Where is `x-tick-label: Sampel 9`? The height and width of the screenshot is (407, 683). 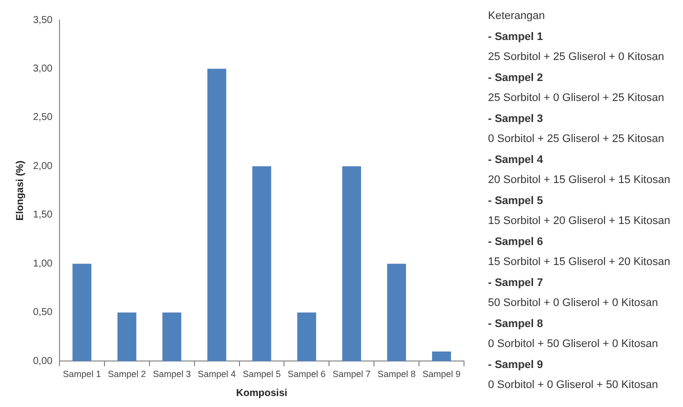
x-tick-label: Sampel 9 is located at coordinates (441, 374).